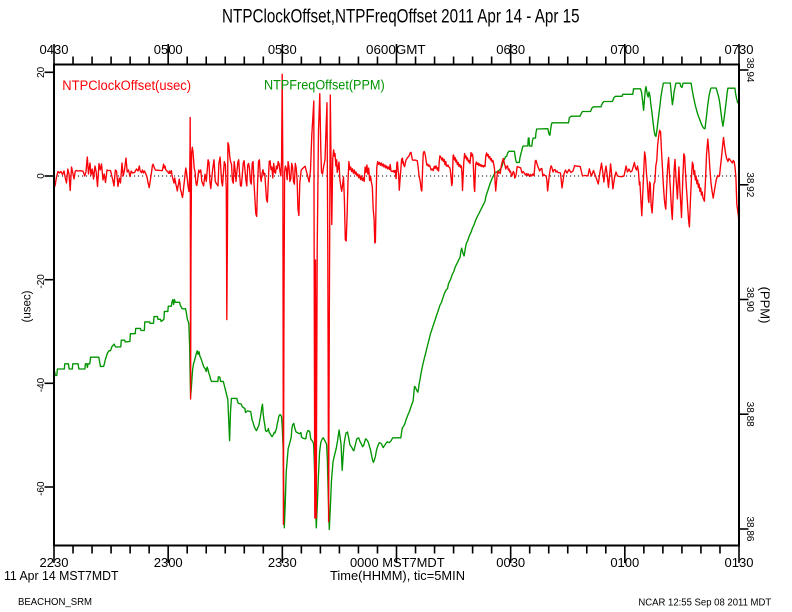  Describe the element at coordinates (624, 562) in the screenshot. I see `svg-text: 0100` at that location.